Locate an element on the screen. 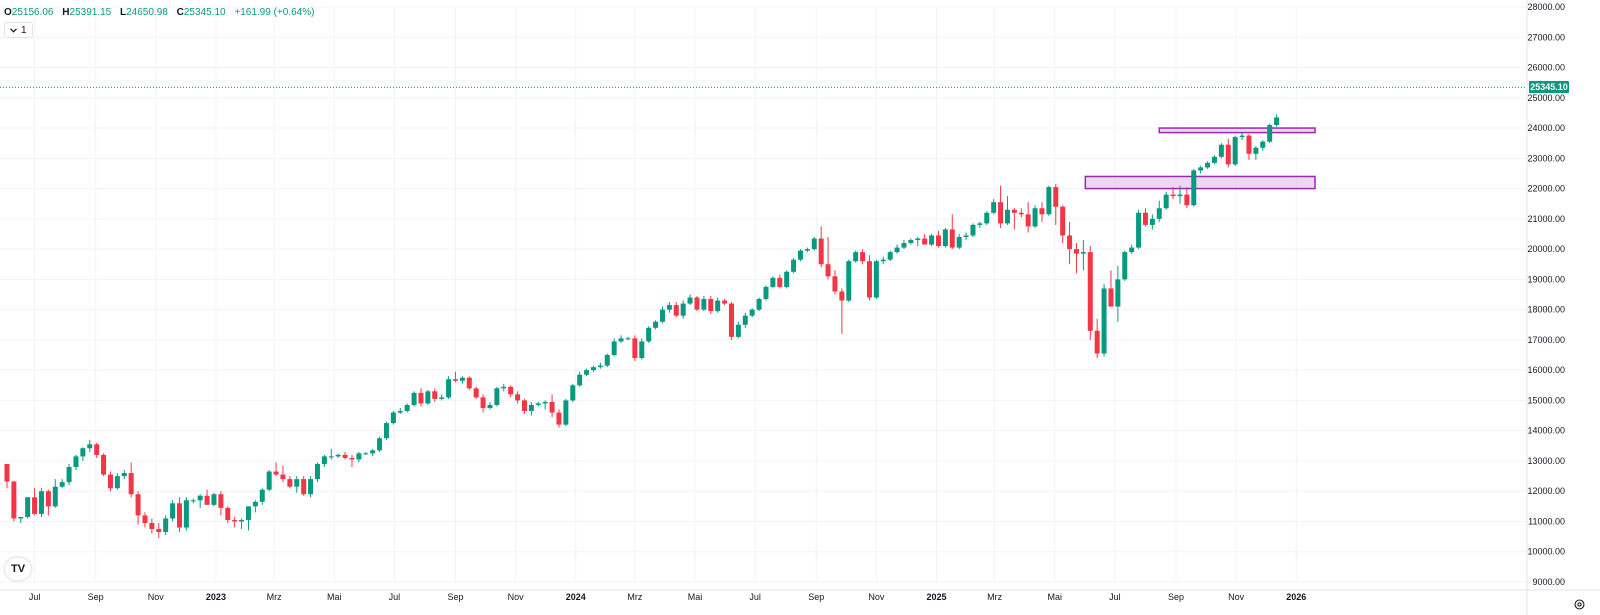  y-tick-label: 12000.00 is located at coordinates (1546, 491).